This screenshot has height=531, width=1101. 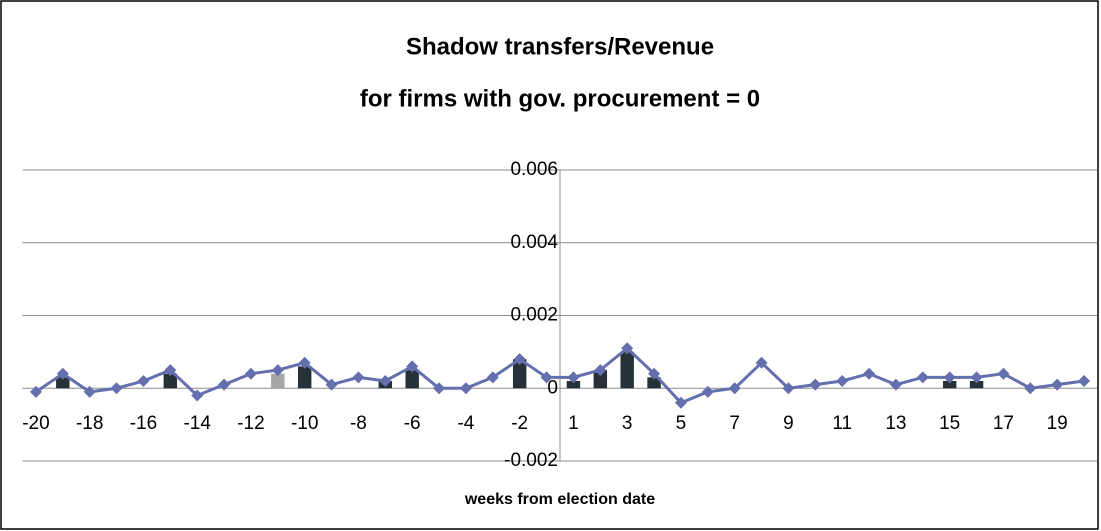 What do you see at coordinates (560, 375) in the screenshot?
I see `line` at bounding box center [560, 375].